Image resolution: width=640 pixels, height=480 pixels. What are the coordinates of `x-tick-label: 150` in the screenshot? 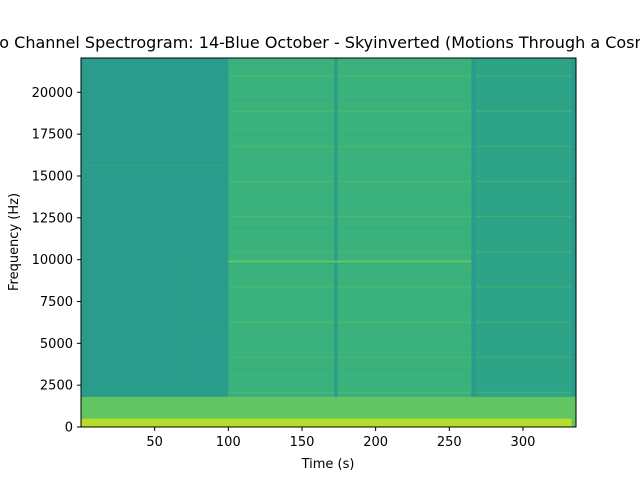 It's located at (302, 442).